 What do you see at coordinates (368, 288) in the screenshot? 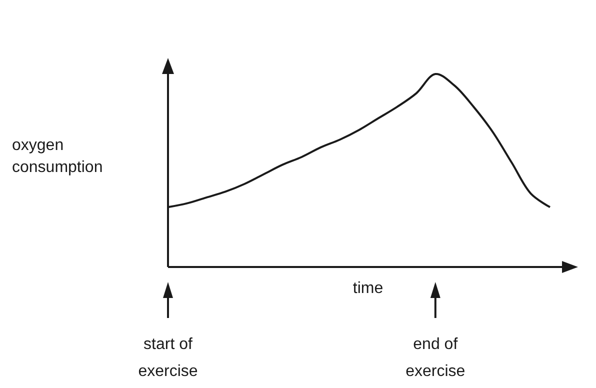
I see `x-axis-title: time` at bounding box center [368, 288].